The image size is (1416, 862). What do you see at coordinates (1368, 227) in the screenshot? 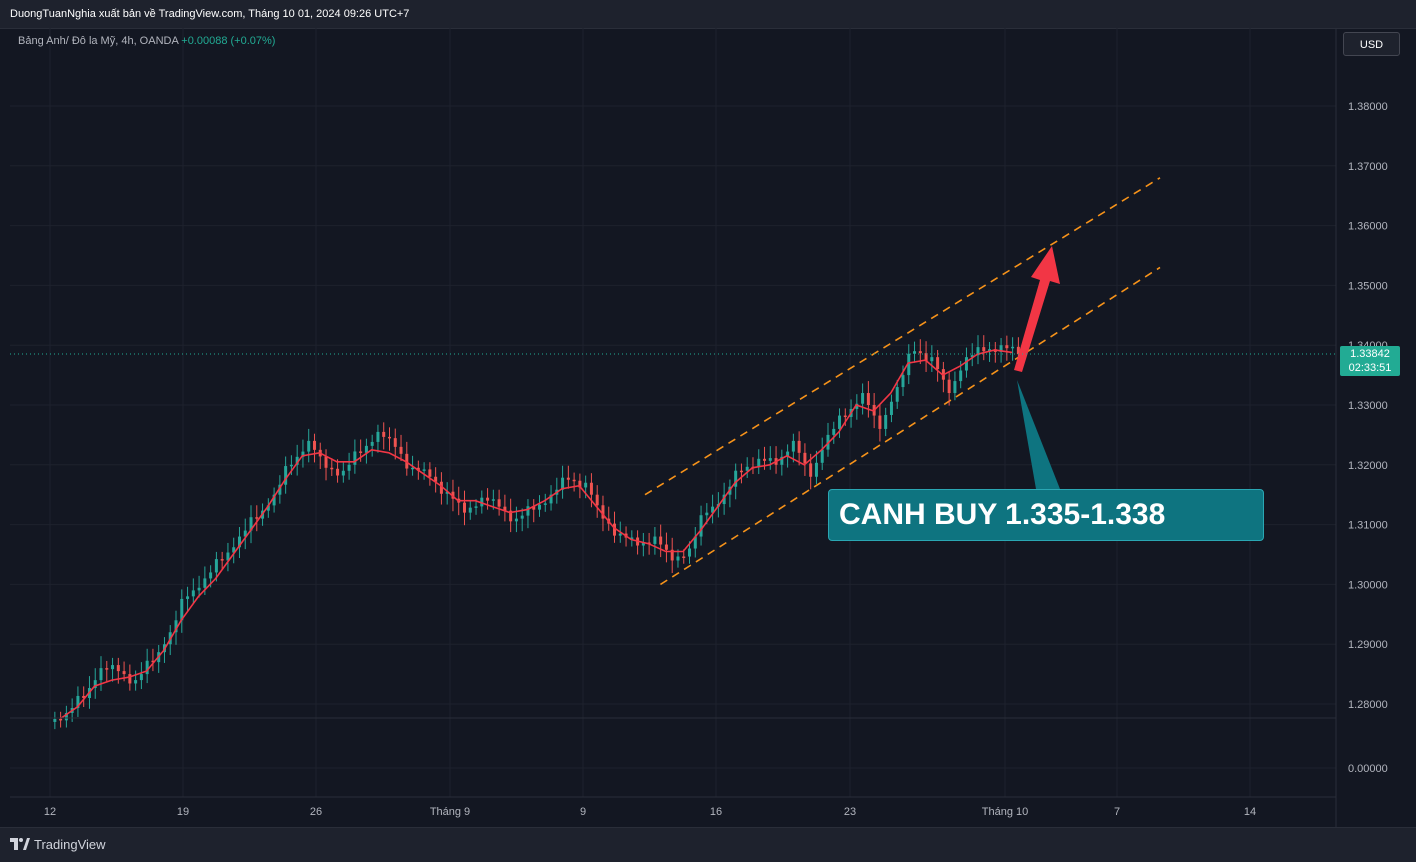
I see `price-tick-label: 1.36000` at bounding box center [1368, 227].